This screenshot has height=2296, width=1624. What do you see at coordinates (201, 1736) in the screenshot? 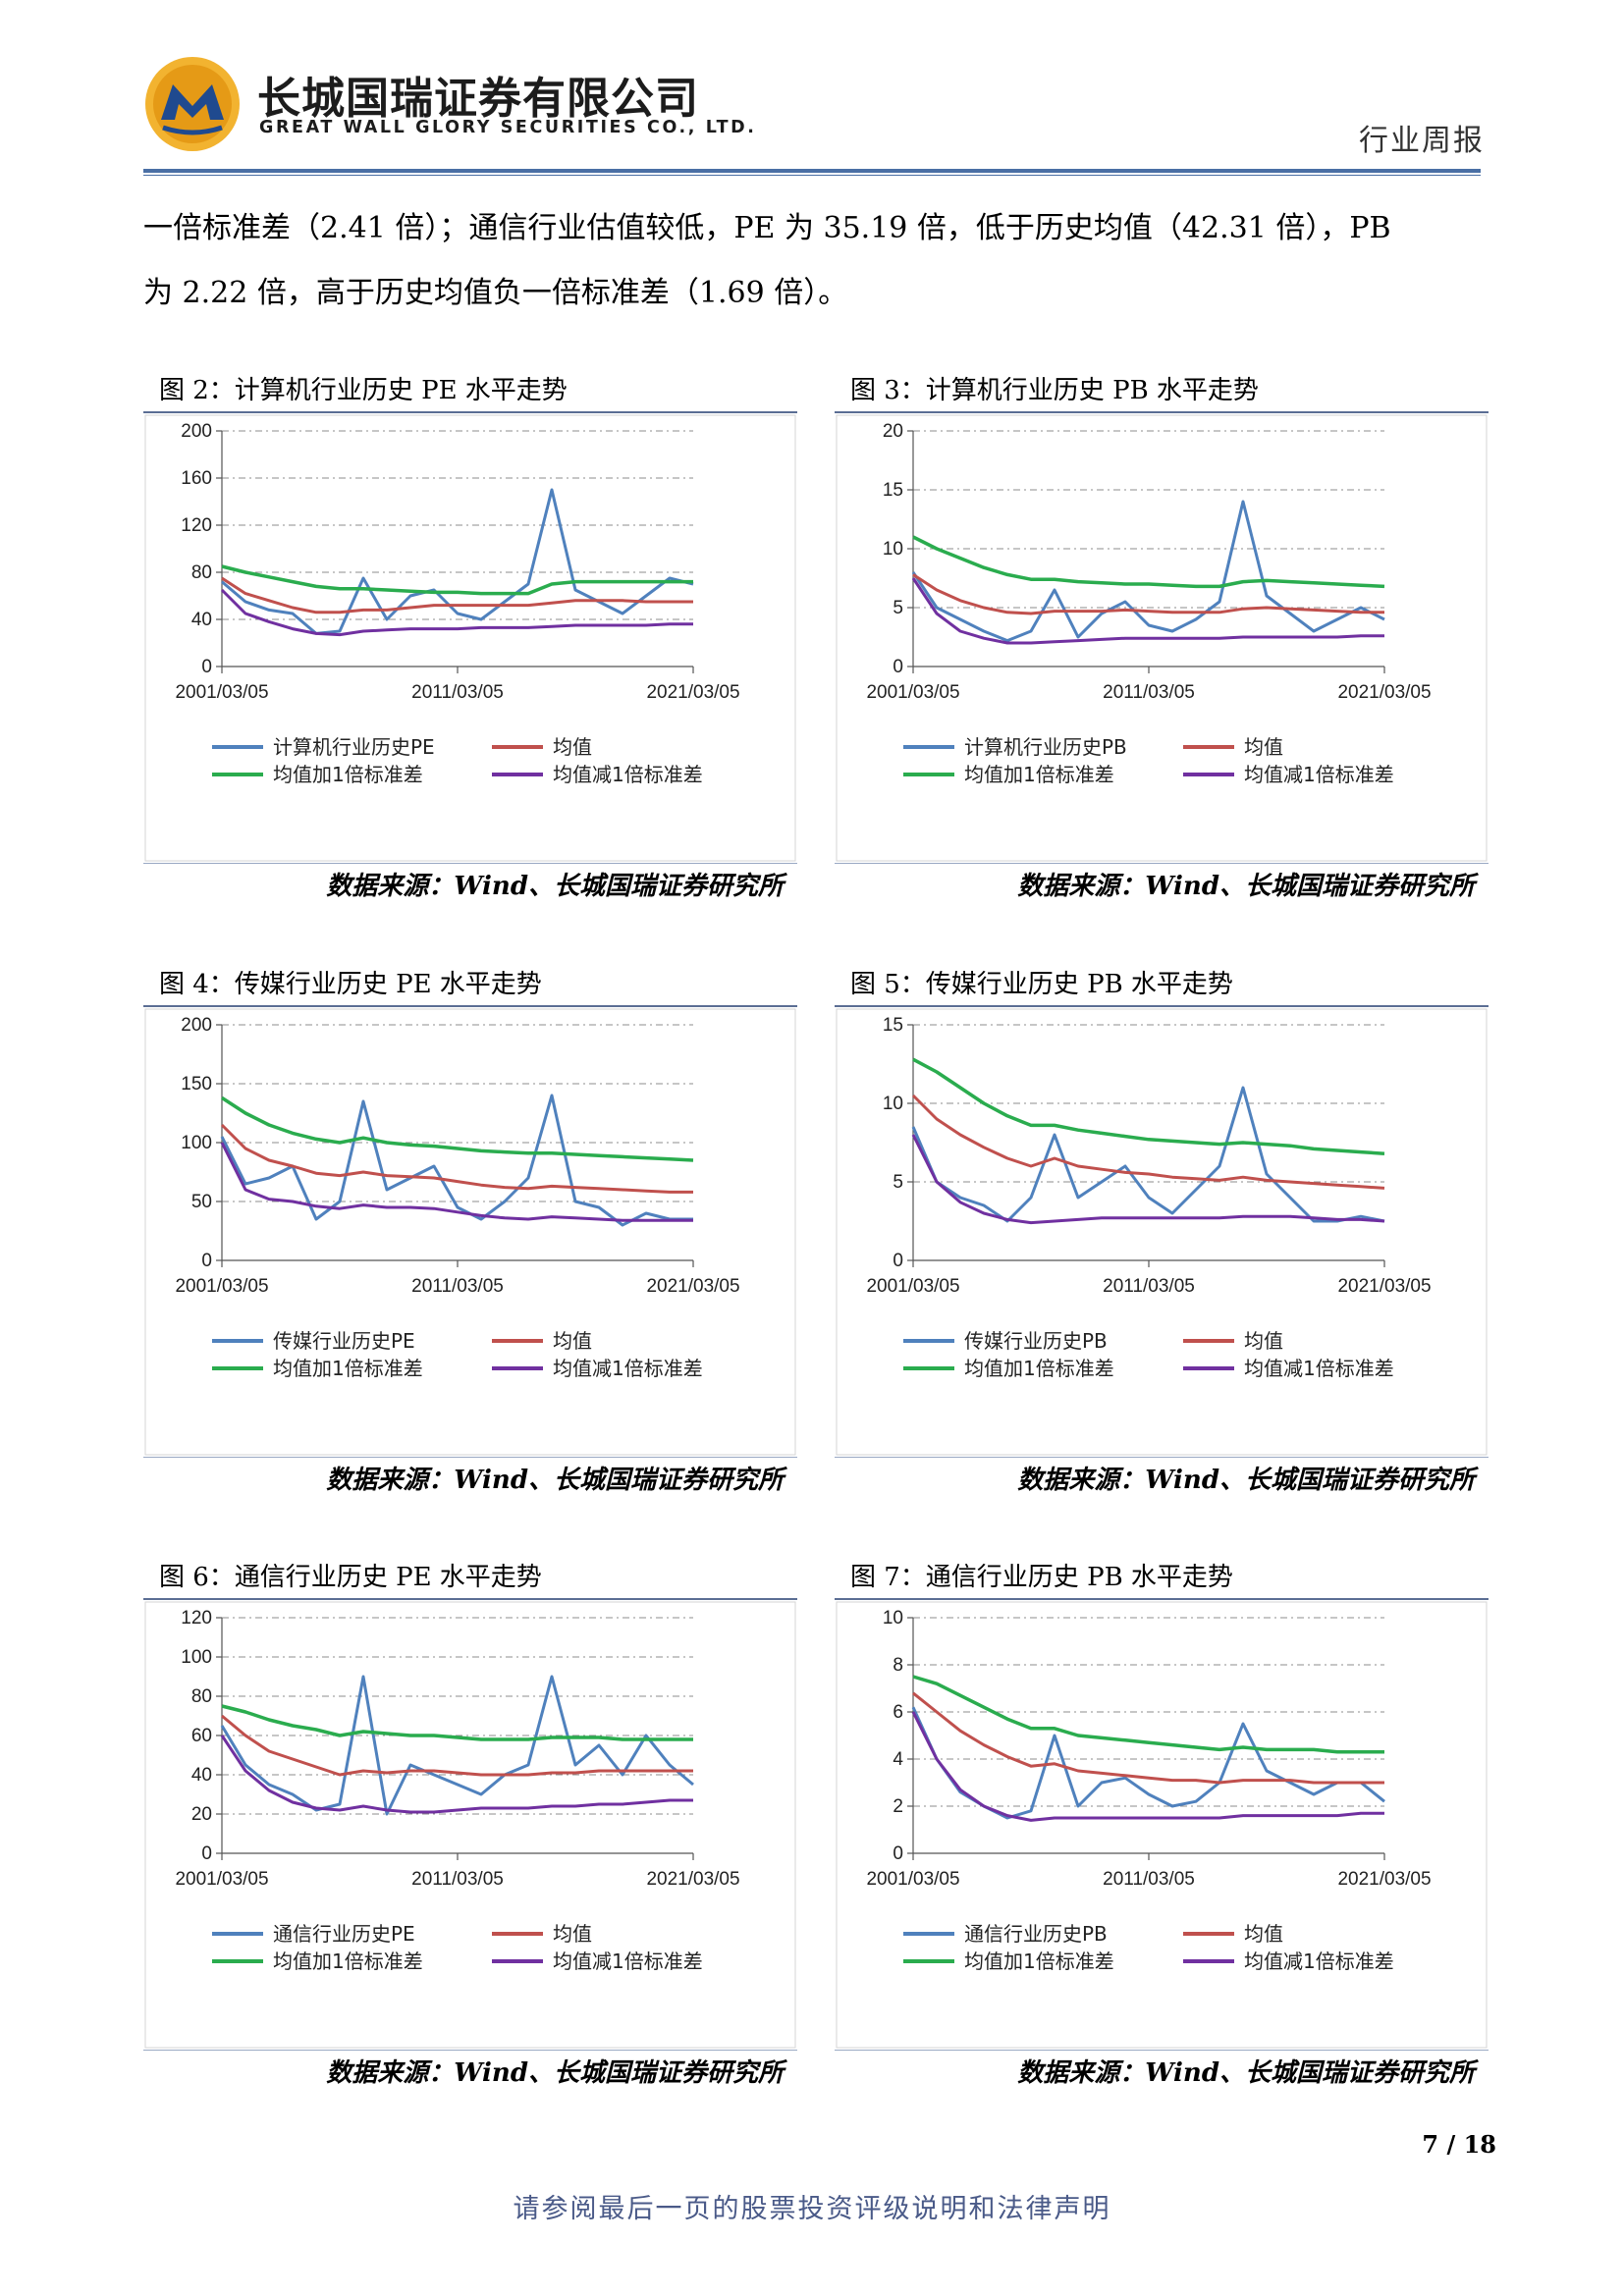
I see `y-tick-label: 60` at bounding box center [201, 1736].